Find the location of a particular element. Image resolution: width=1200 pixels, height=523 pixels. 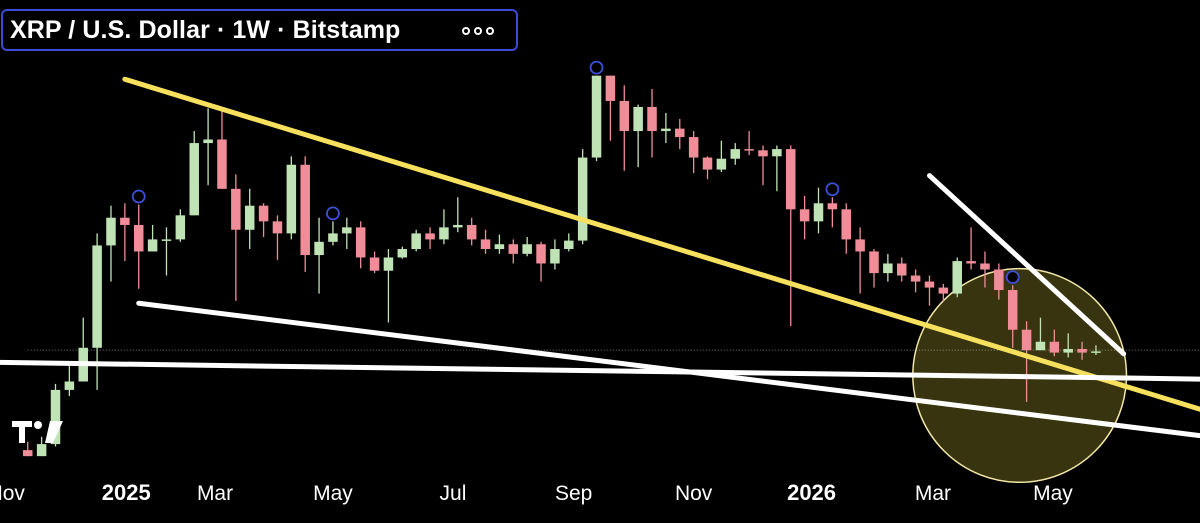

x-tick-label: 2026 is located at coordinates (811, 492).